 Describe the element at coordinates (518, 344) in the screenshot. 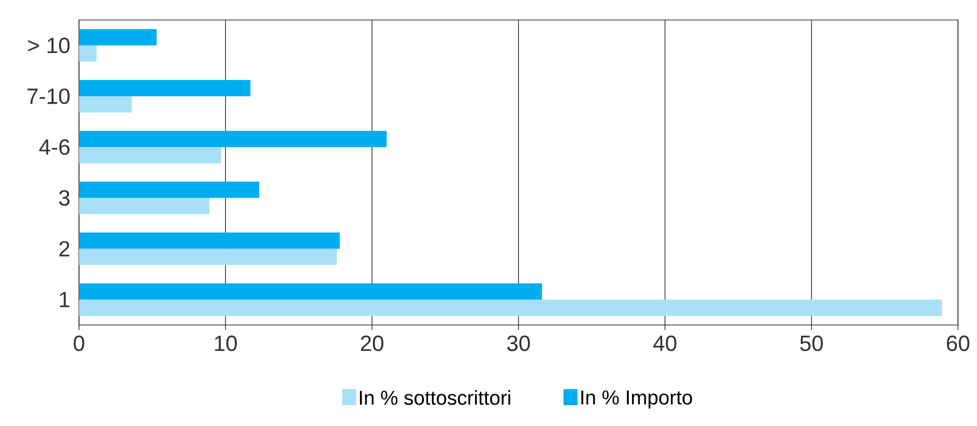

I see `x-tick-label: 30` at that location.